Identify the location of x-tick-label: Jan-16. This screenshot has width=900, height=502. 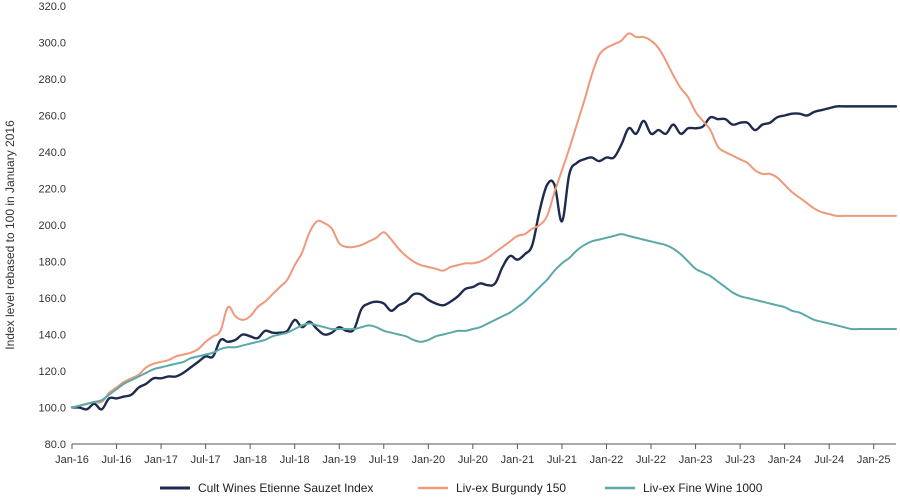
(72, 460).